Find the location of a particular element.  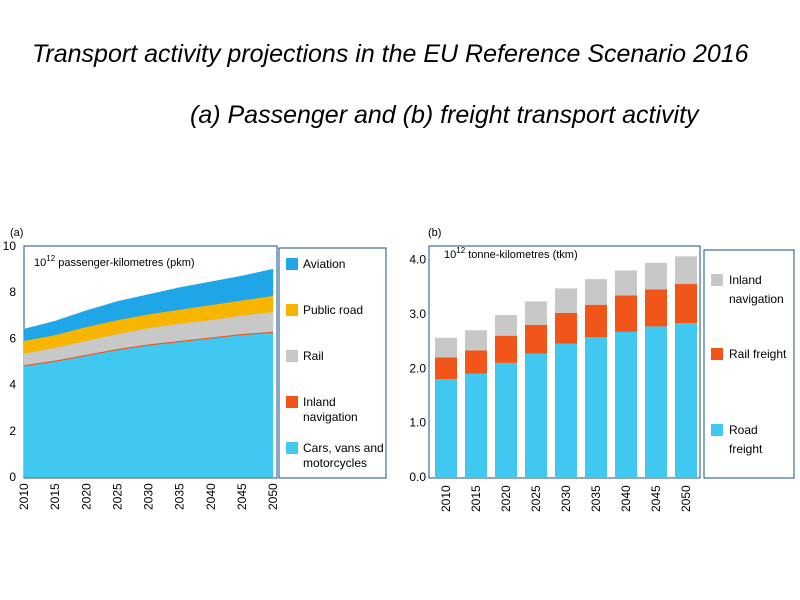

bar-rail-freight-2015 is located at coordinates (476, 362).